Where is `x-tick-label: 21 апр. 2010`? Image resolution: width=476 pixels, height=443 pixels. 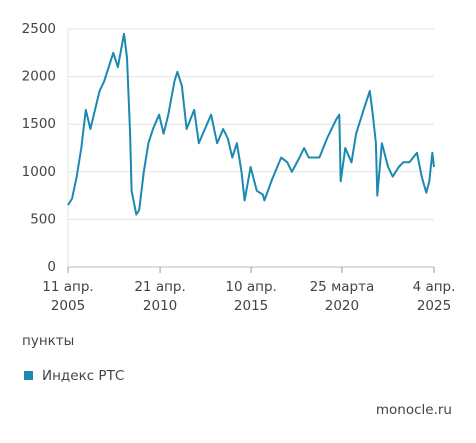
x-tick-label: 21 апр. 2010 is located at coordinates (159, 296).